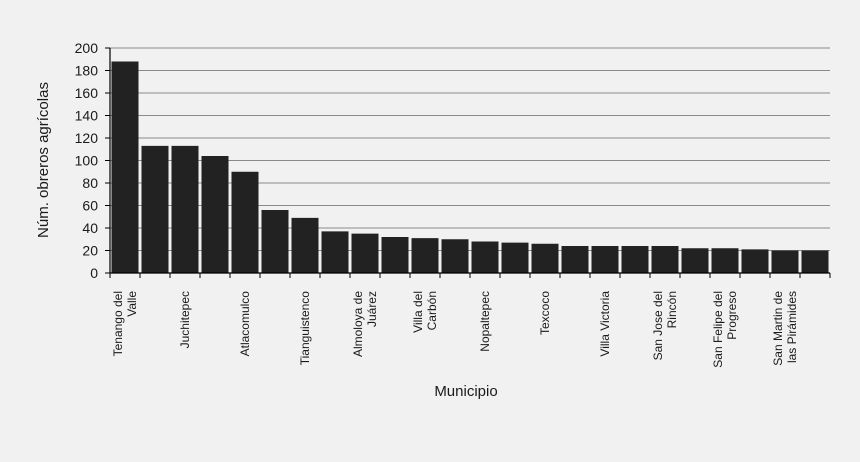 Image resolution: width=860 pixels, height=462 pixels. What do you see at coordinates (132, 304) in the screenshot?
I see `x-tick-label: Valle` at bounding box center [132, 304].